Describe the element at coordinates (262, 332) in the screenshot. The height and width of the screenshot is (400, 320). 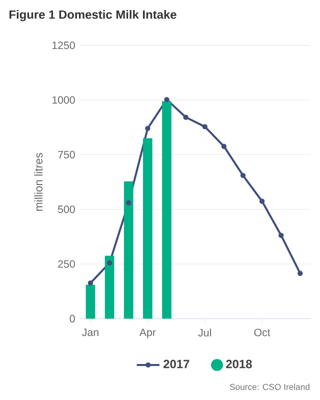
I see `x-tick-label: Oct` at that location.